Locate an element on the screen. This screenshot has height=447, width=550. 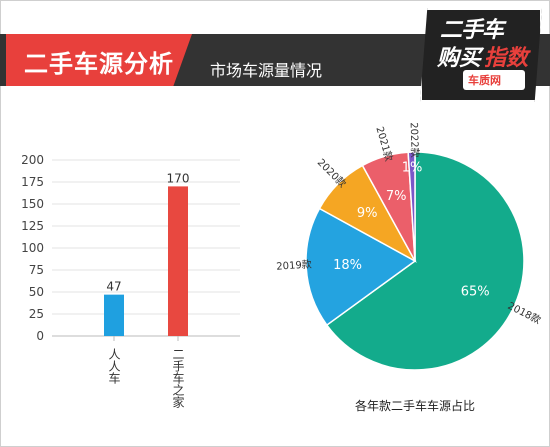
pie-percent-label: 65% is located at coordinates (475, 292).